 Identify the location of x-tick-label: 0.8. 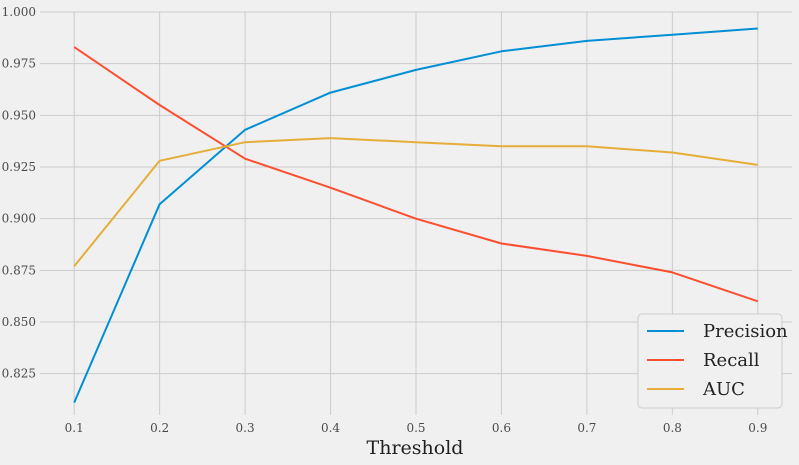
(672, 428).